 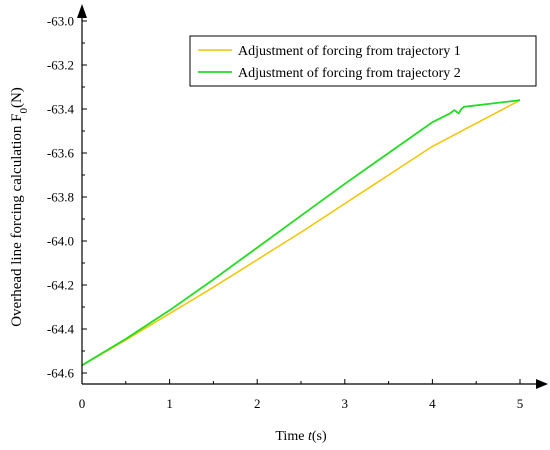 What do you see at coordinates (310, 436) in the screenshot?
I see `x-axis-title-variable: t` at bounding box center [310, 436].